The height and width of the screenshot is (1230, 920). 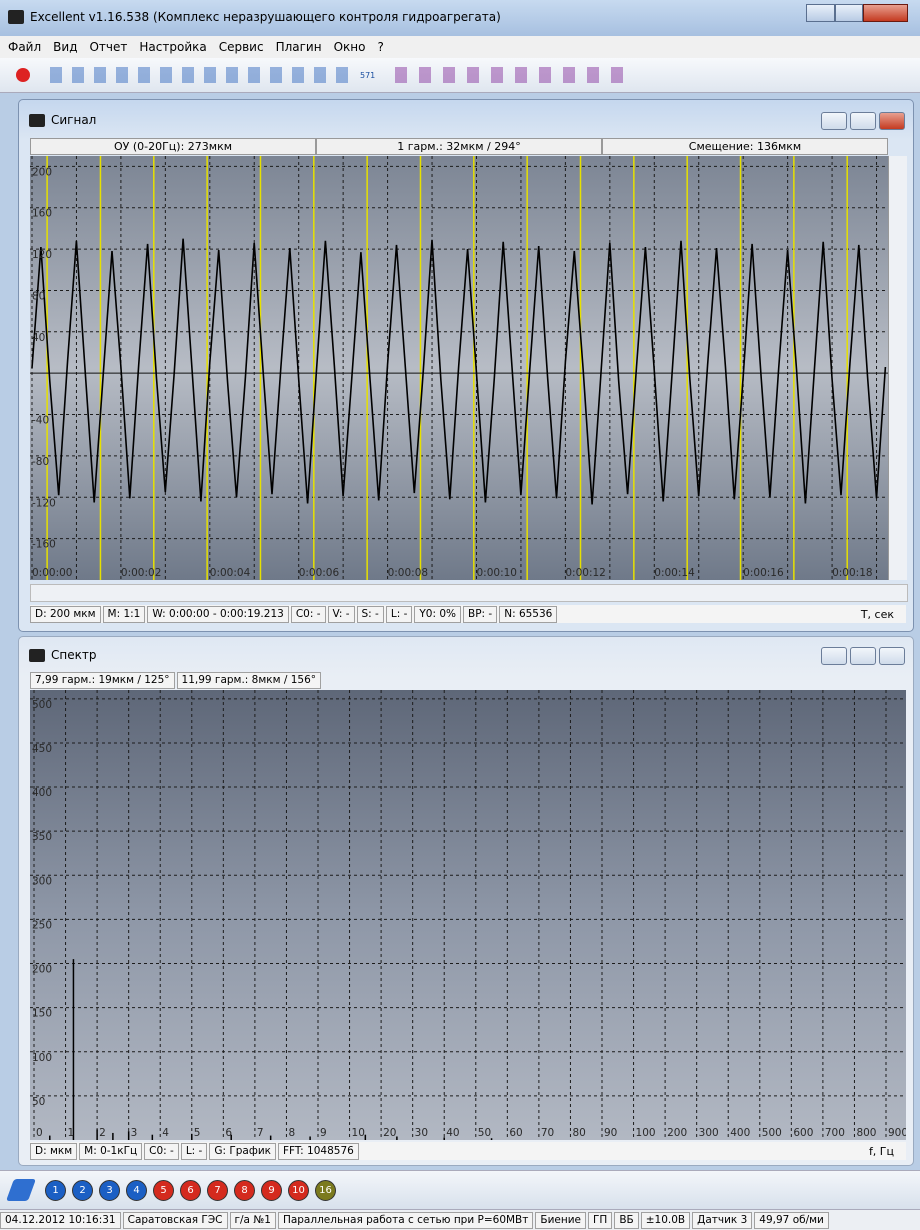 I want to click on x-tick-label: 400, so click(x=740, y=1133).